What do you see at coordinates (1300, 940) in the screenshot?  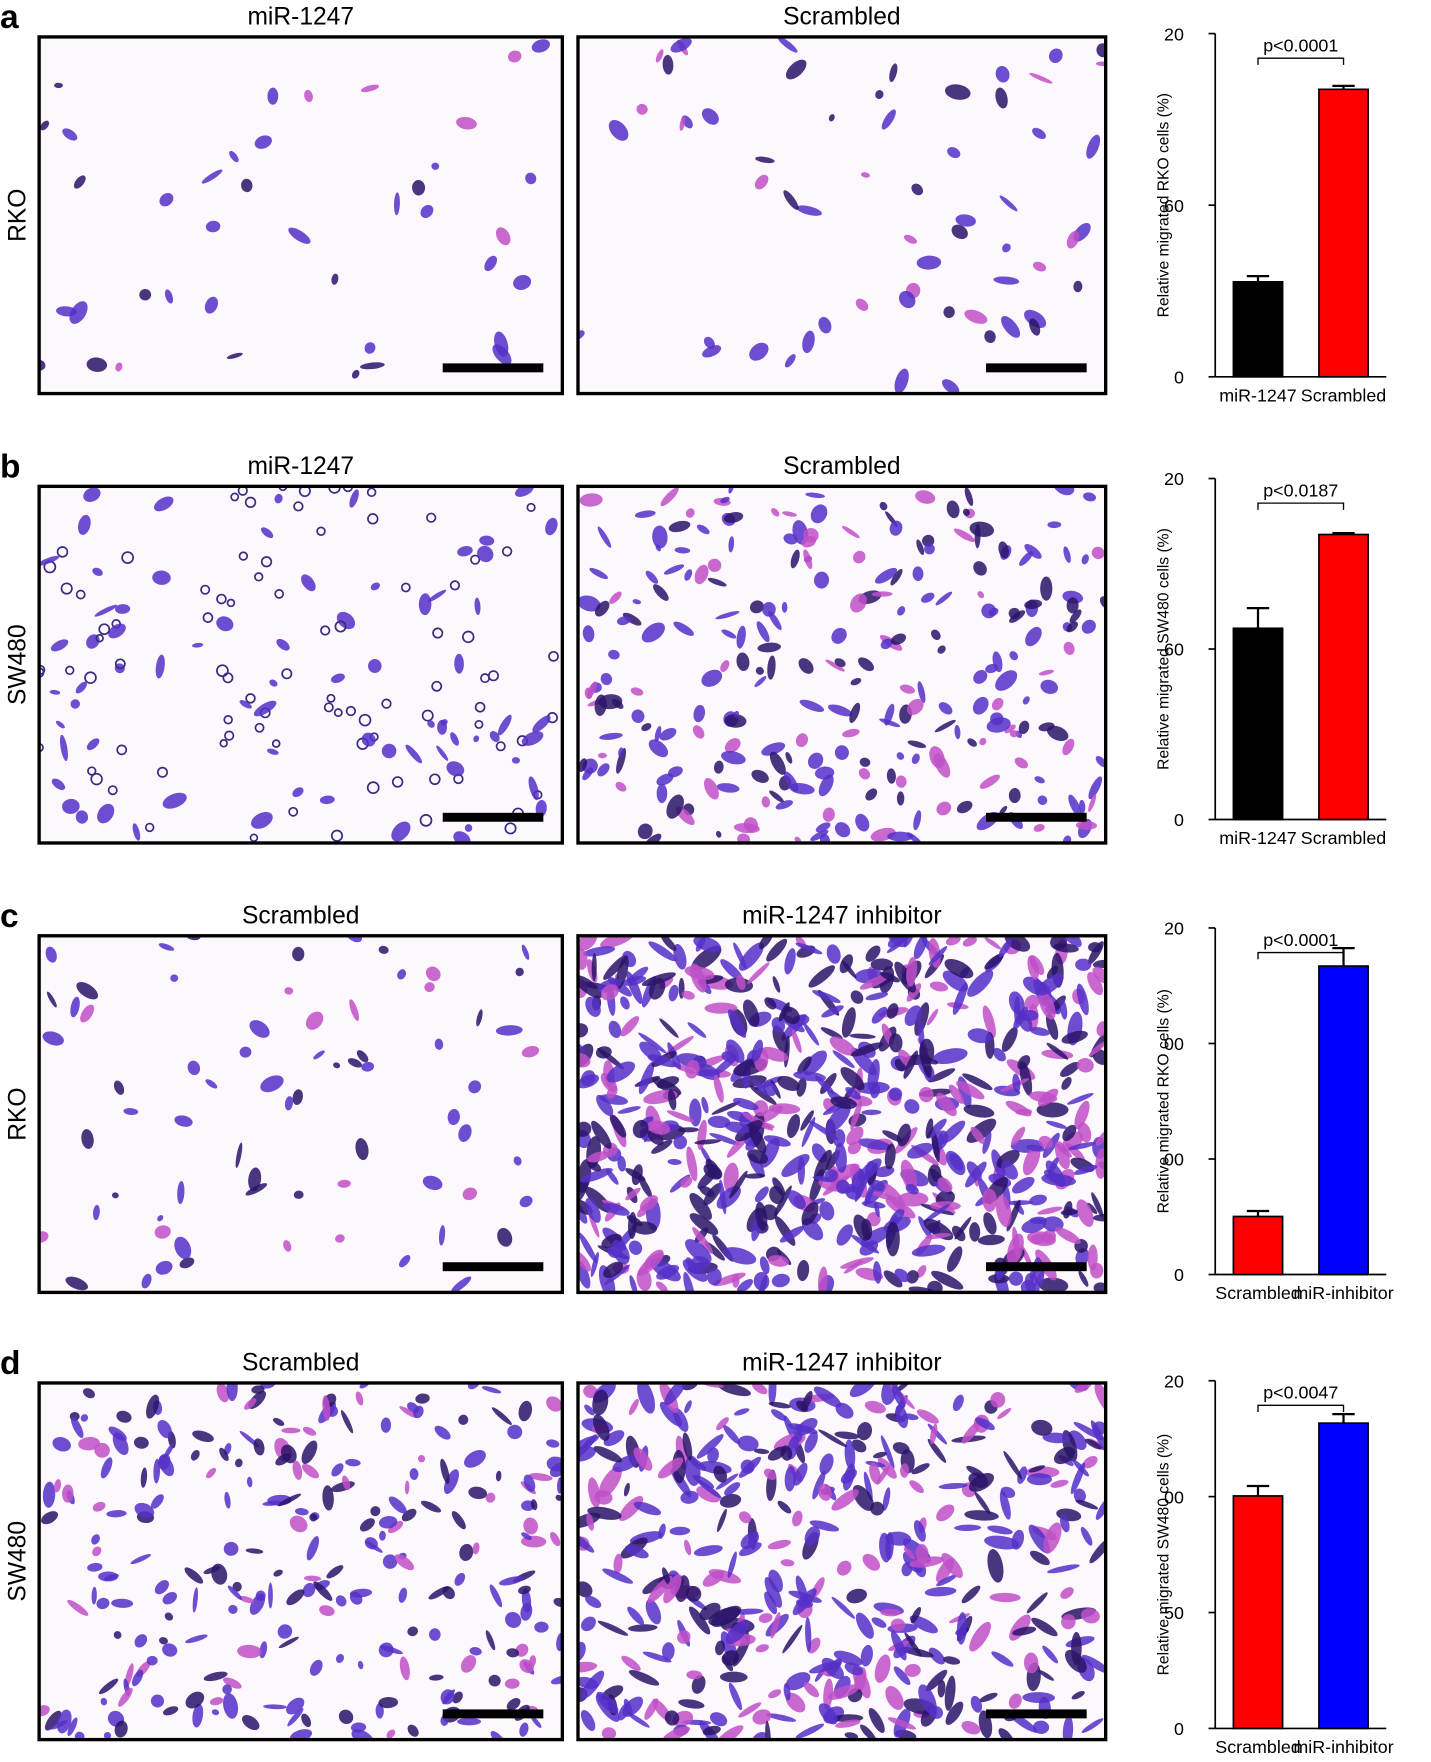 I see `p-value: p<0.0001` at bounding box center [1300, 940].